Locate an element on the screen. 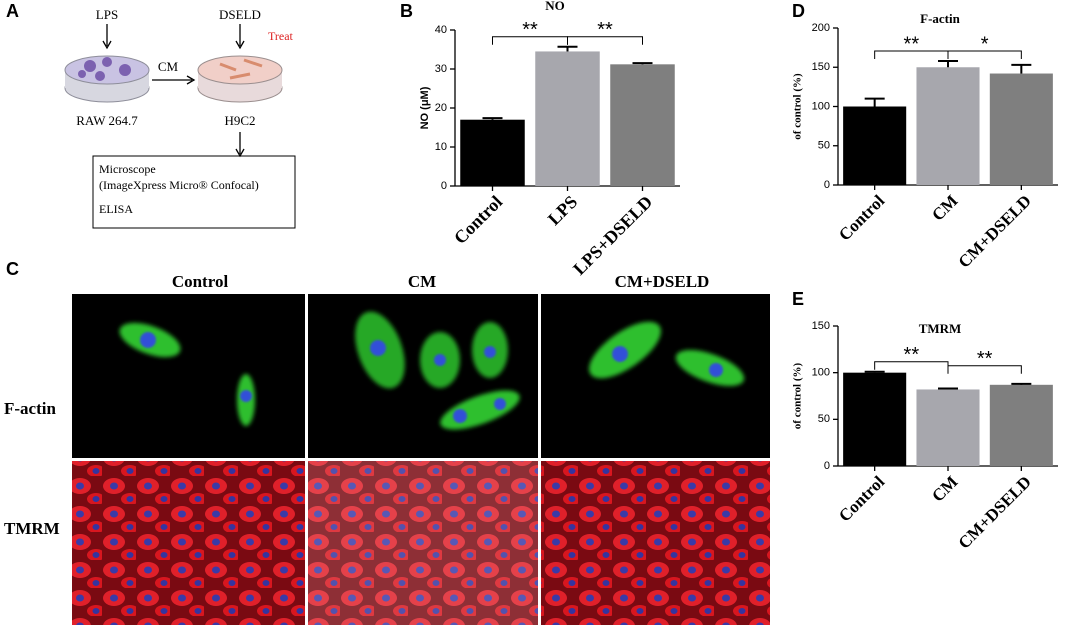 This screenshot has width=1065, height=627. y-tick-label: 200 is located at coordinates (821, 28).